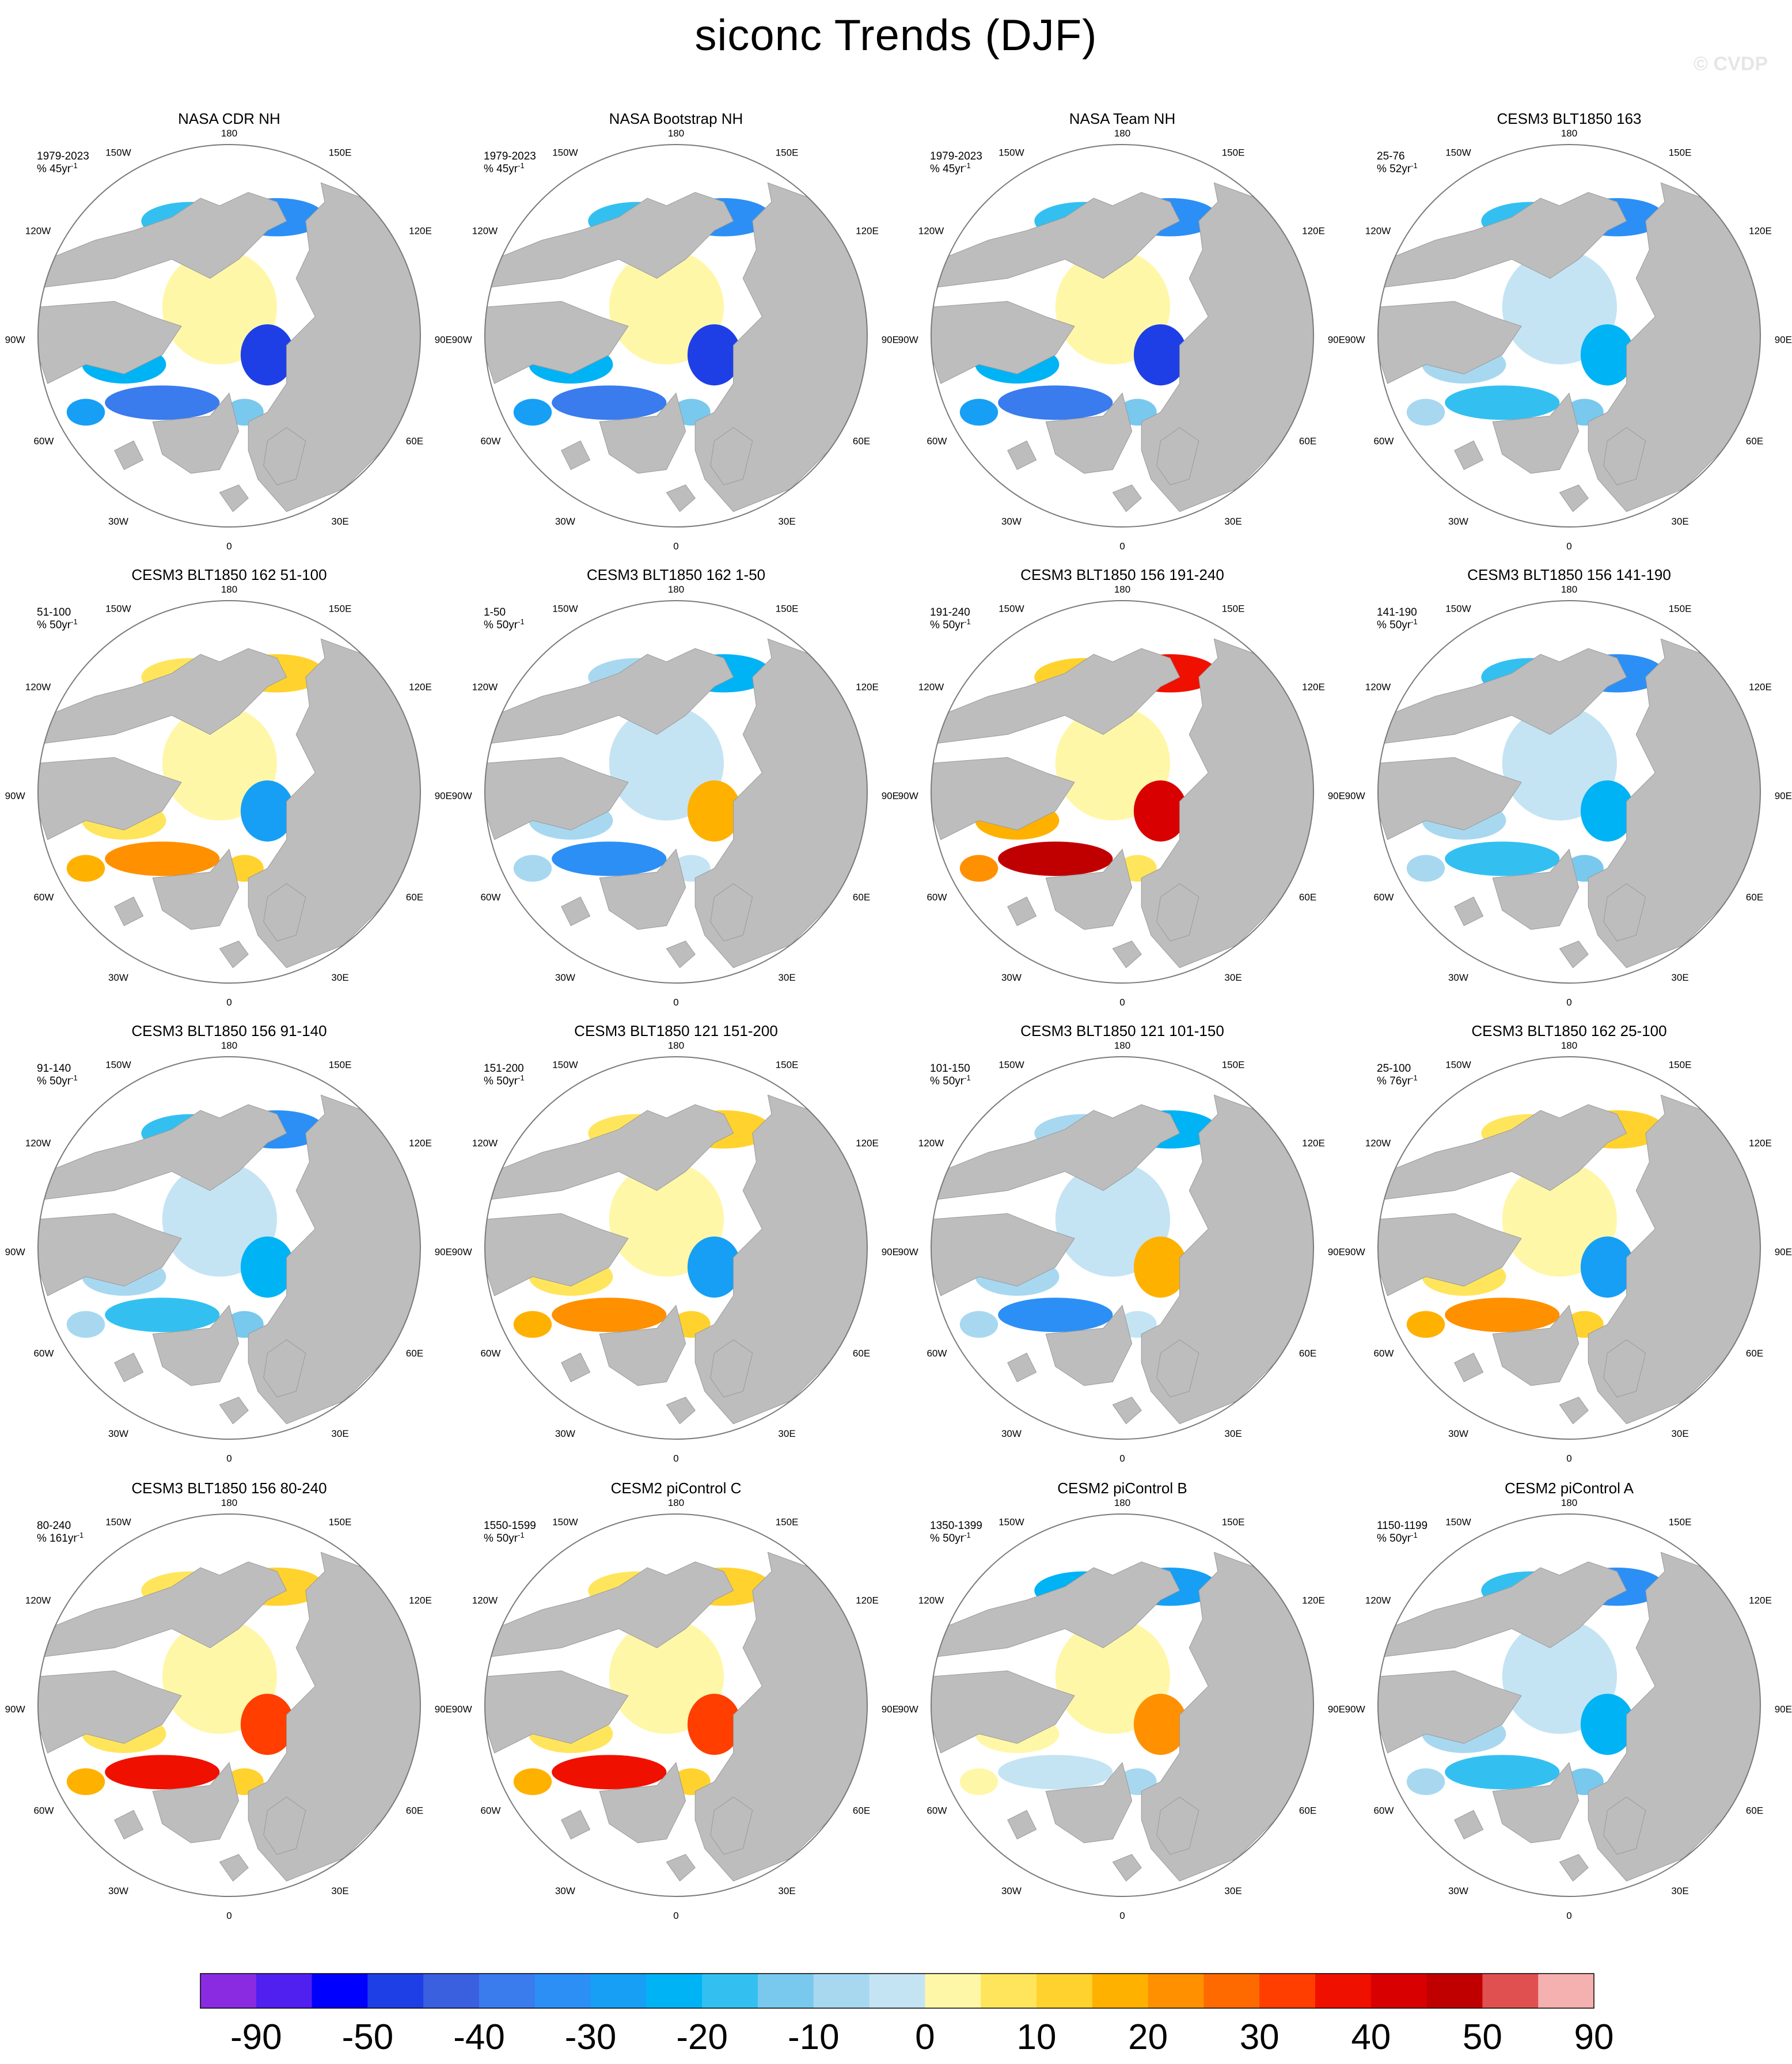 Image resolution: width=1792 pixels, height=2064 pixels. I want to click on longitude-label: 90E, so click(443, 1252).